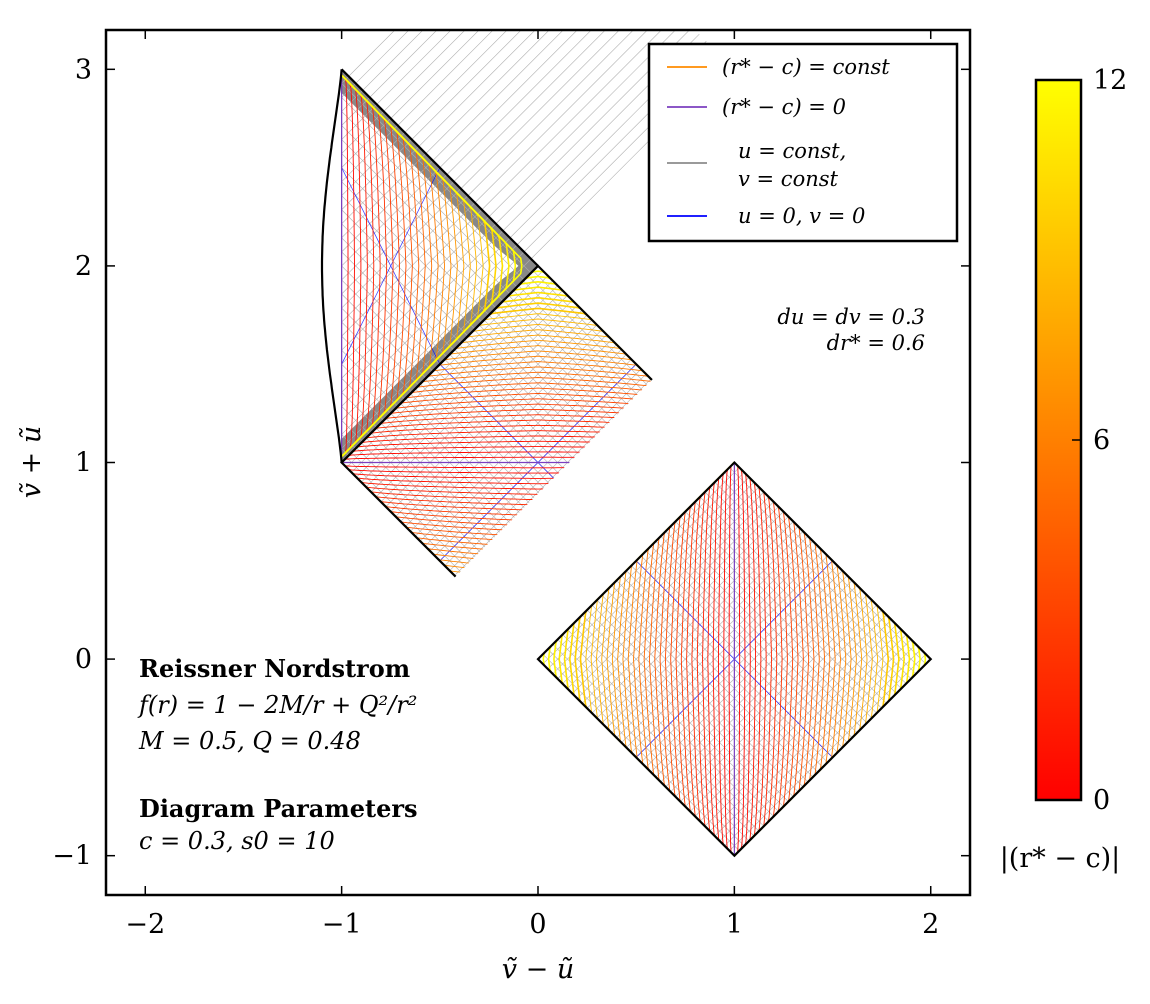  I want to click on colorbar: 0 6 12 |(r* − c)|, so click(1064, 469).